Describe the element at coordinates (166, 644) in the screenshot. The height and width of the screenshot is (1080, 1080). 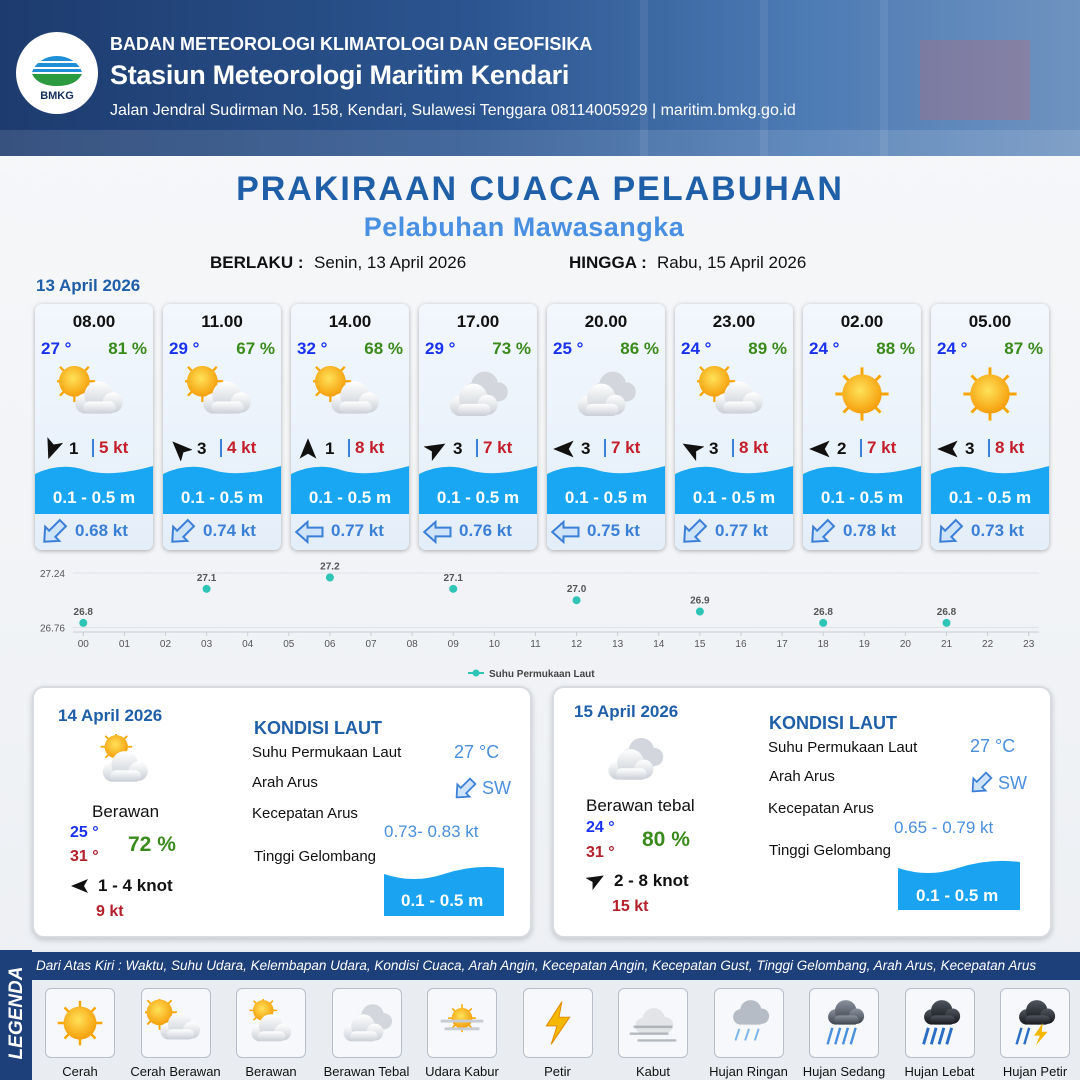
I see `x-tick-label: 02` at that location.